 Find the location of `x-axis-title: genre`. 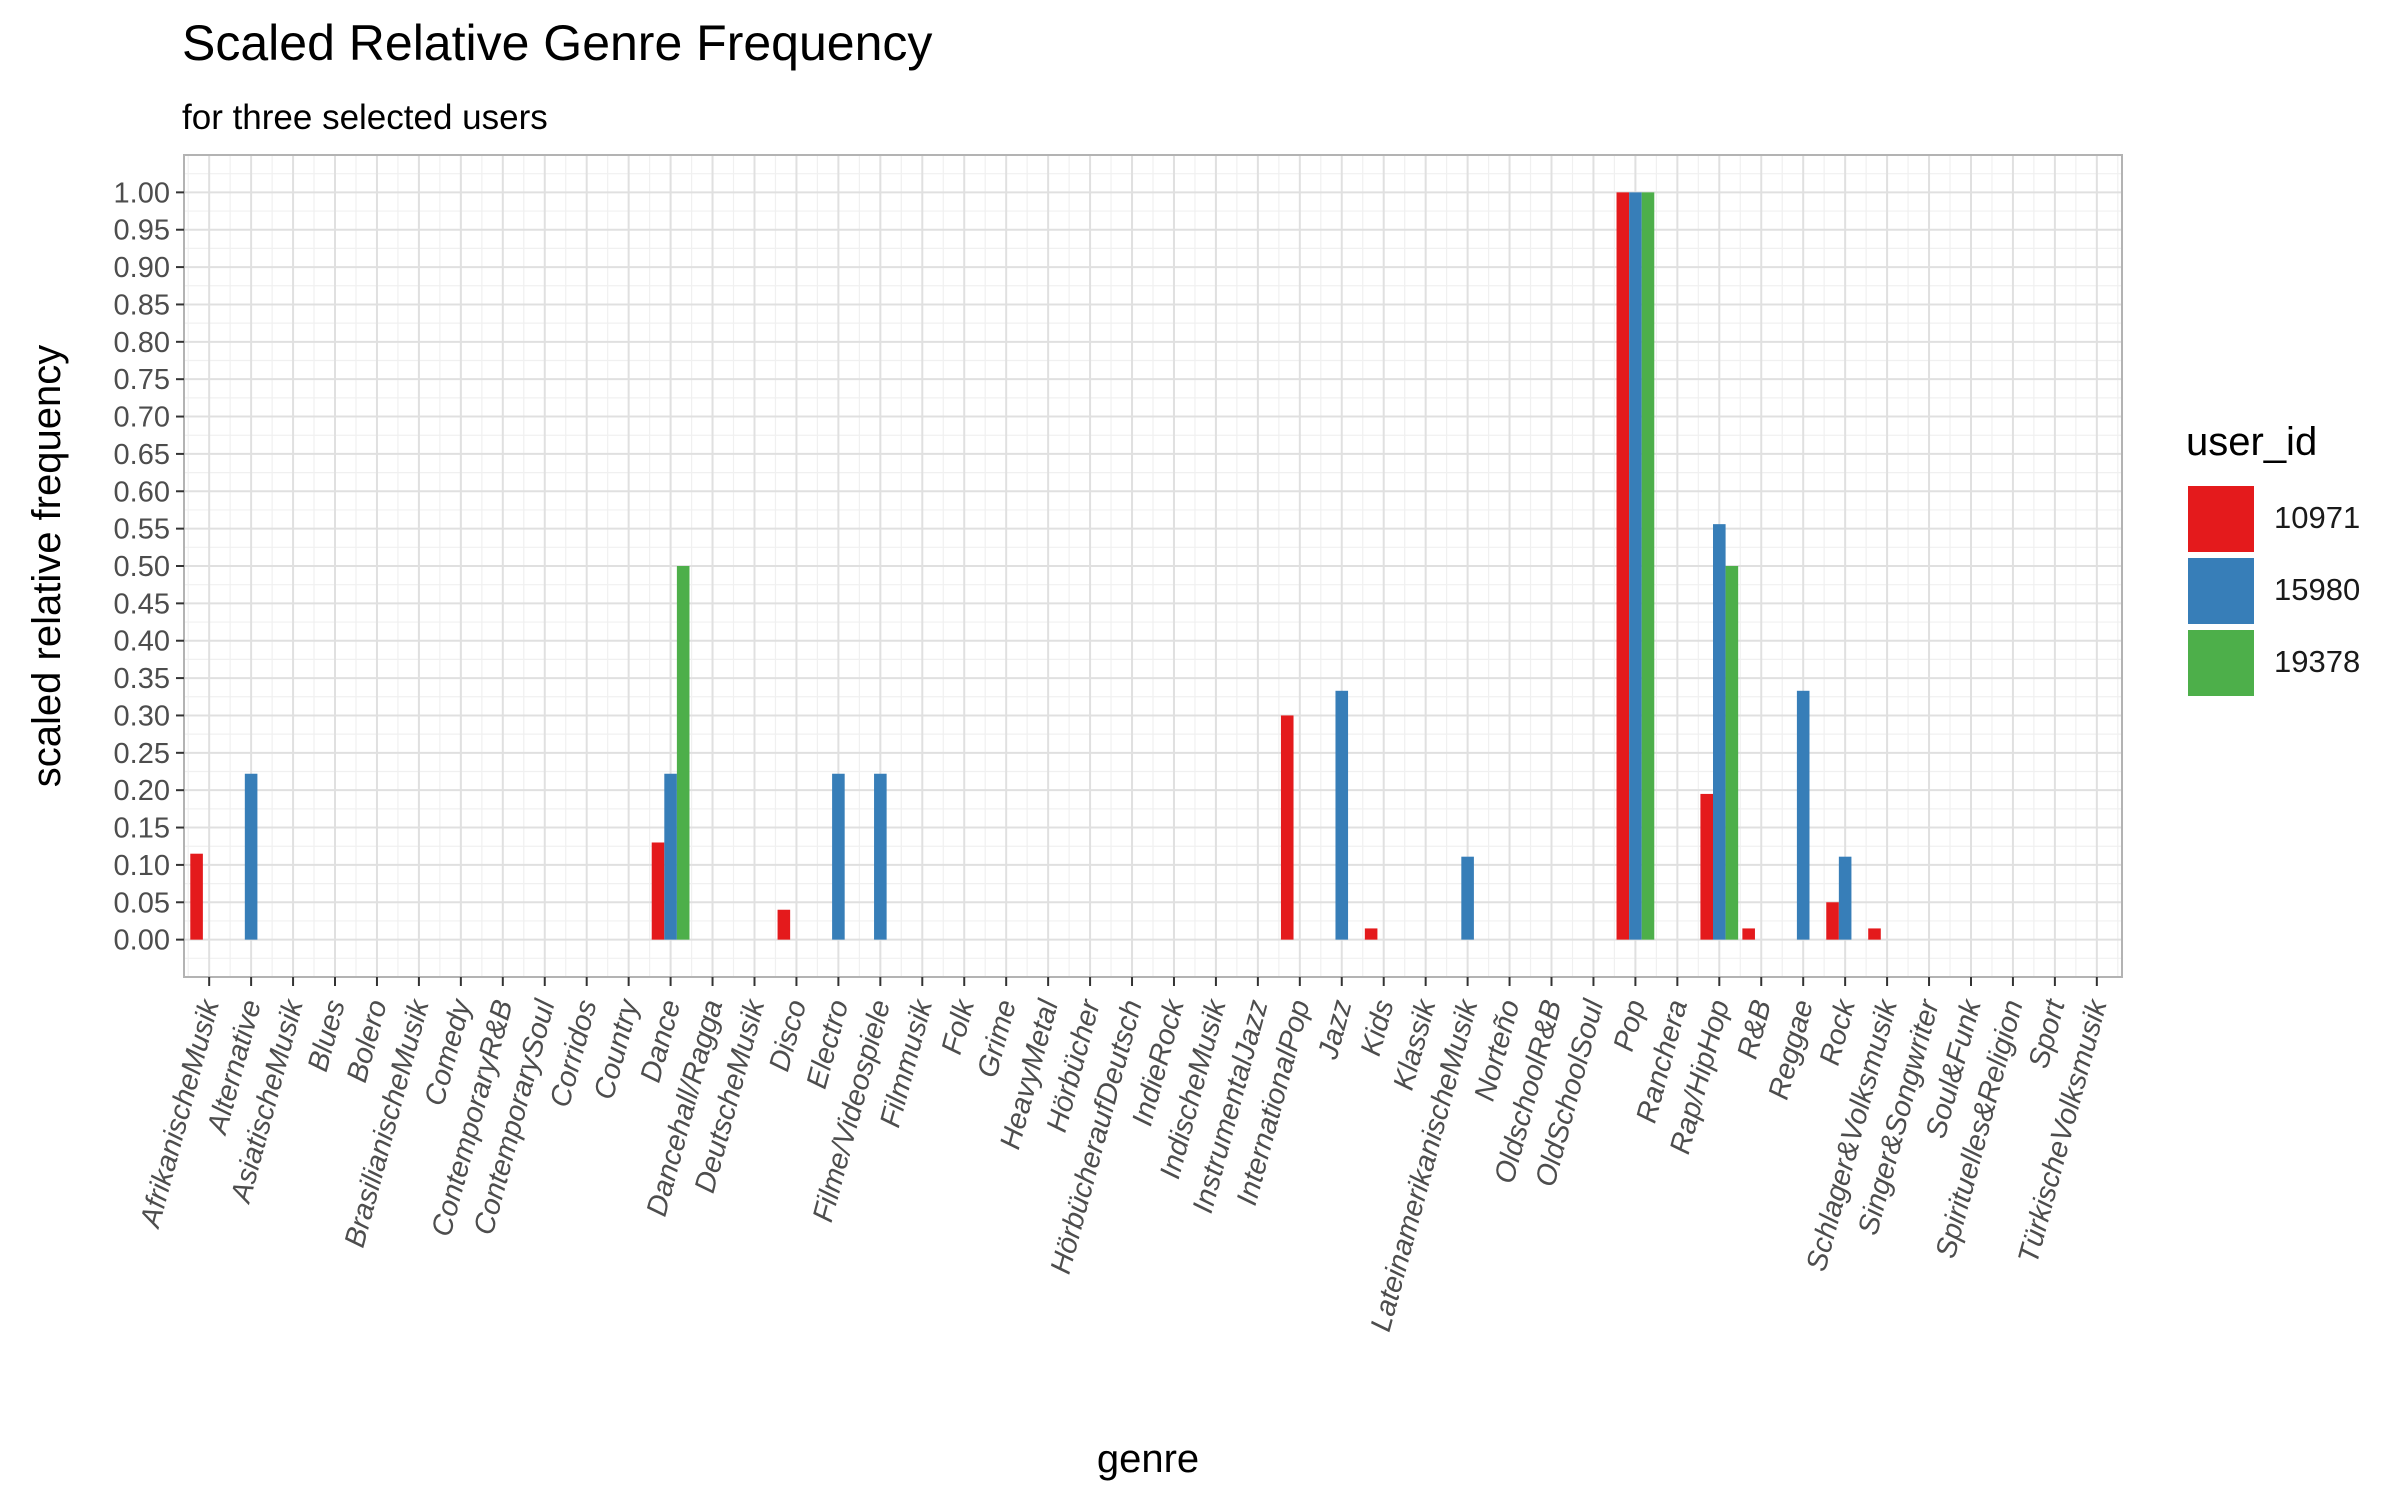

x-axis-title: genre is located at coordinates (1148, 1459).